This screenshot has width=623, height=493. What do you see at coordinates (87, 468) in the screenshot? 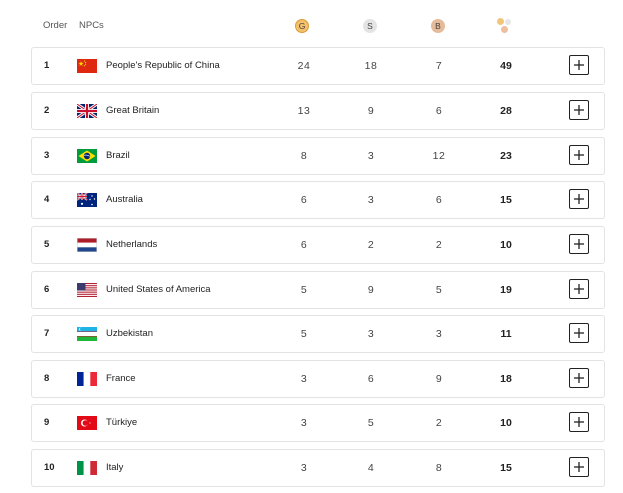
I see `italy-flag-icon` at bounding box center [87, 468].